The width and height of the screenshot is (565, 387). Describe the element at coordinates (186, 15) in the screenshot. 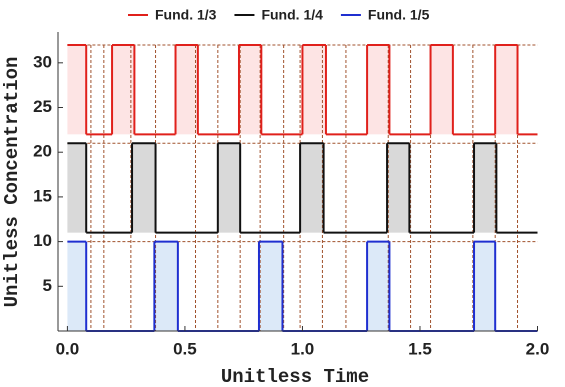

I see `legend-label: Fund. 1/3` at that location.